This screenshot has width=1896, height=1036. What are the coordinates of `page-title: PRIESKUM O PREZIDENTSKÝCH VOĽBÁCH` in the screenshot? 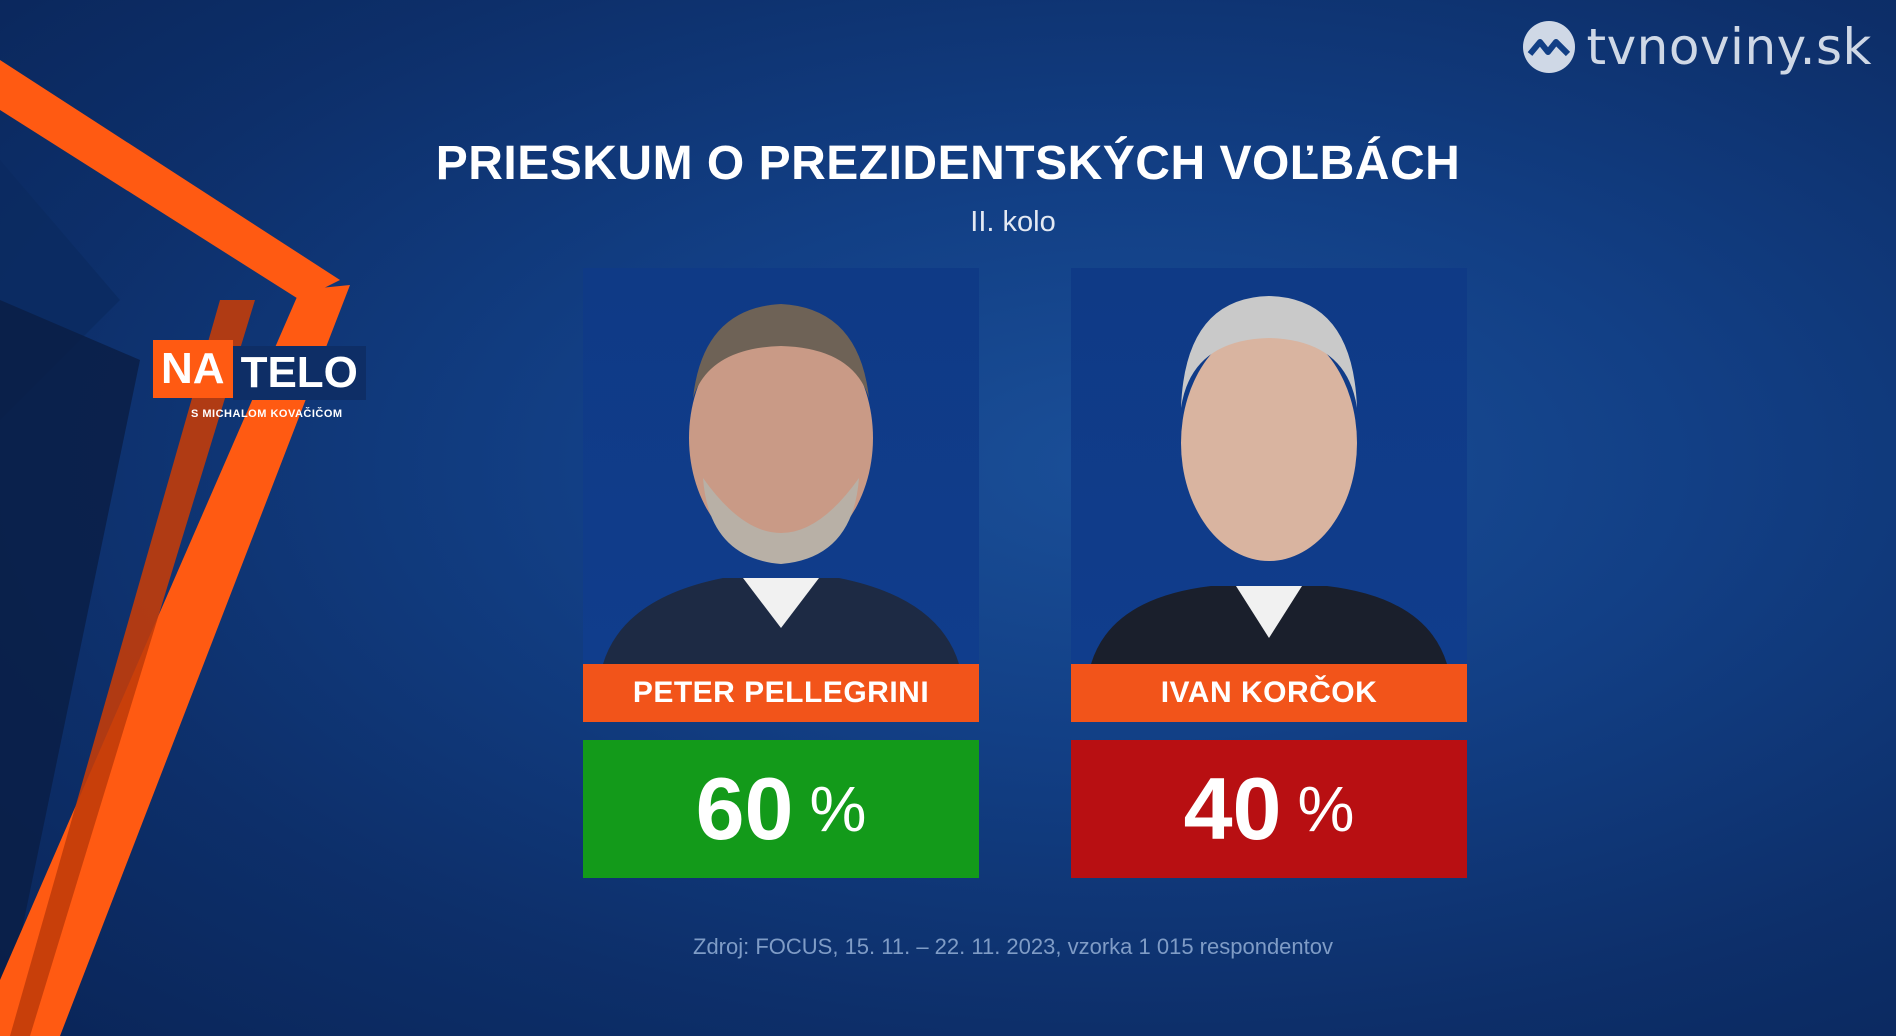 It's located at (948, 163).